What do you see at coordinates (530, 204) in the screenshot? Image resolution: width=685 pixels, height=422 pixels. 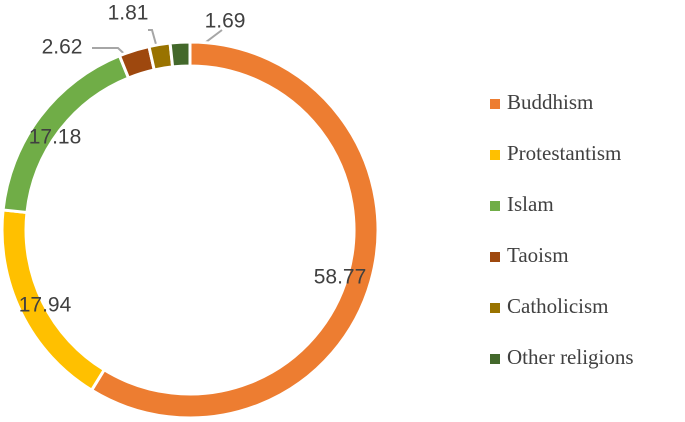 I see `legend-label: Islam` at bounding box center [530, 204].